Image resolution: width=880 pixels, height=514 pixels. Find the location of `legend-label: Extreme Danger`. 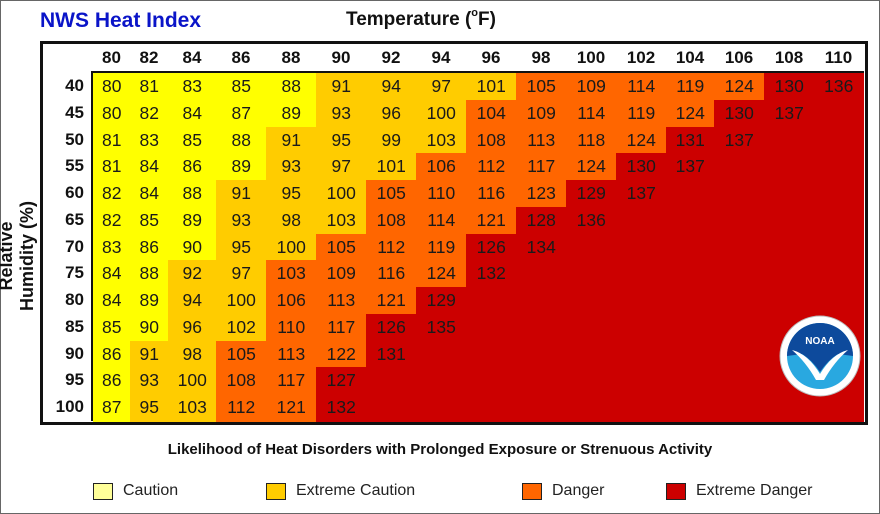

legend-label: Extreme Danger is located at coordinates (754, 490).